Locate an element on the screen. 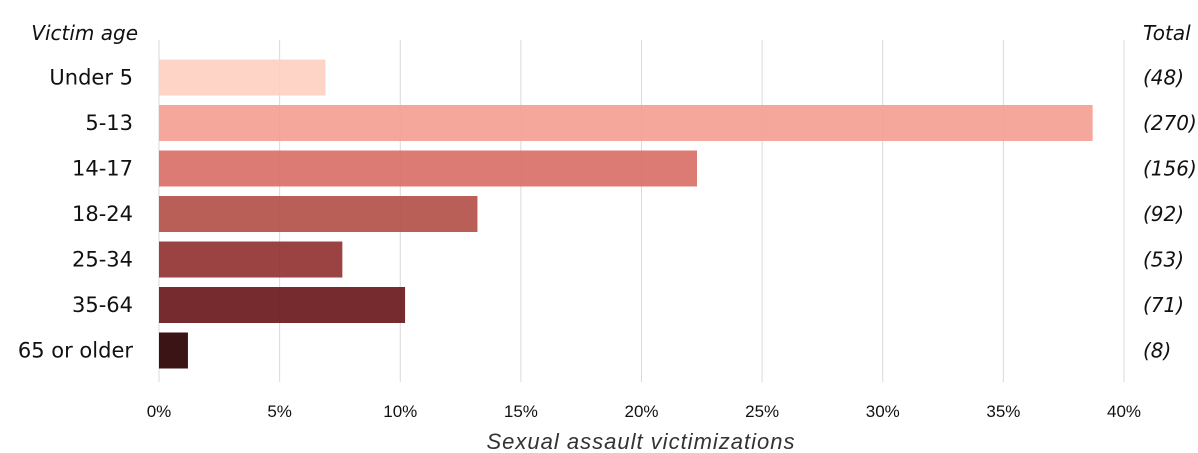 The image size is (1198, 453). category-label: 25-34 is located at coordinates (102, 260).